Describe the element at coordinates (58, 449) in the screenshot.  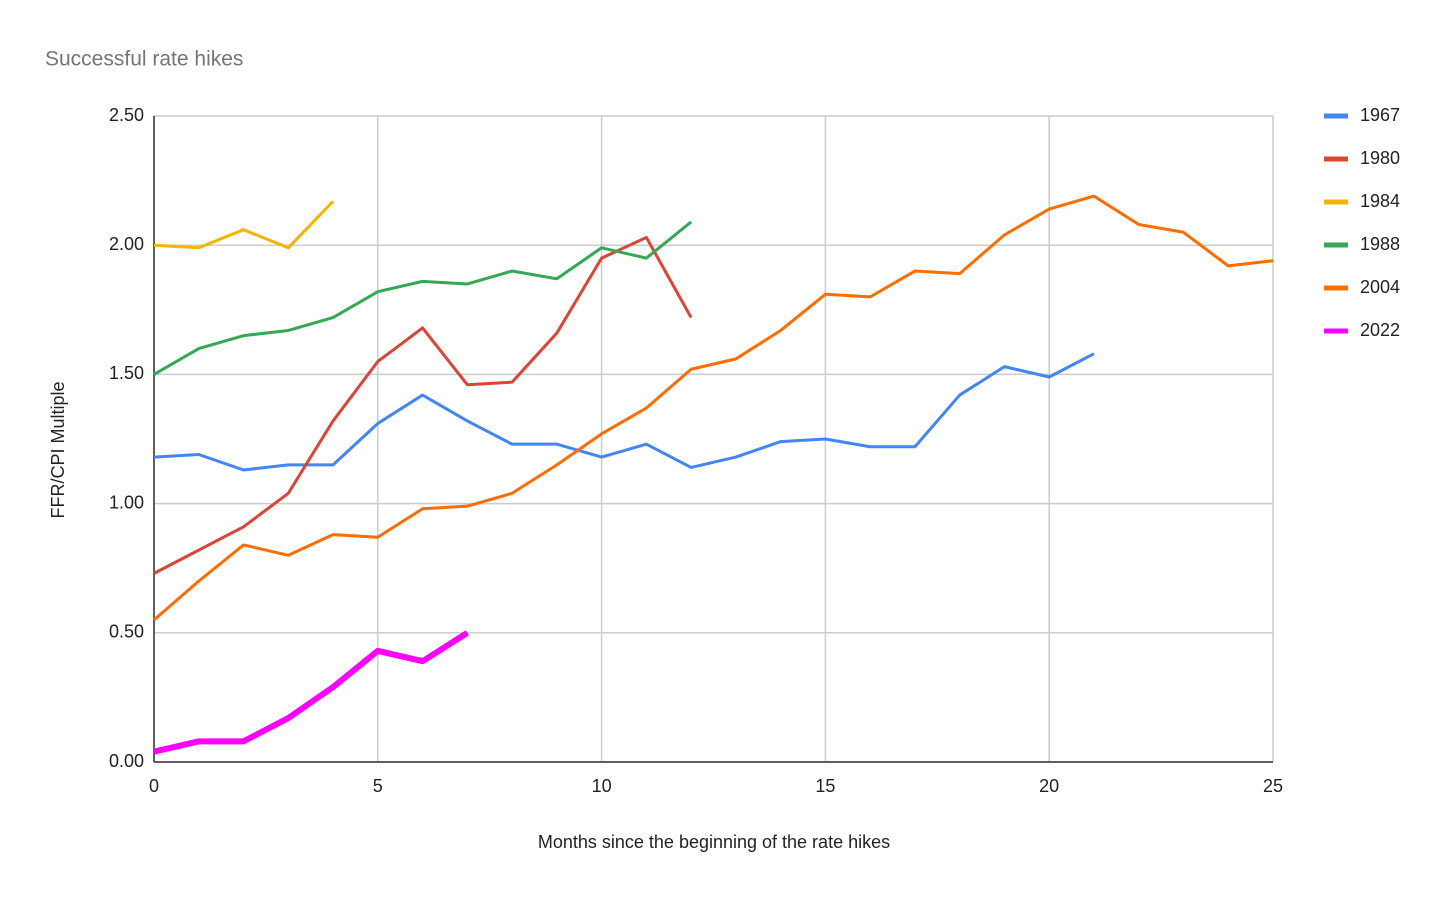
I see `y-axis-label: FFR/CPI Multiple` at that location.